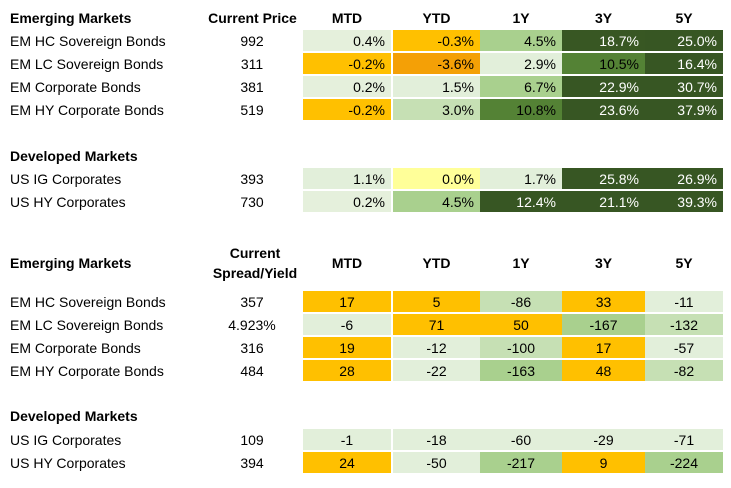 The image size is (731, 488). I want to click on current-value: 992, so click(252, 40).